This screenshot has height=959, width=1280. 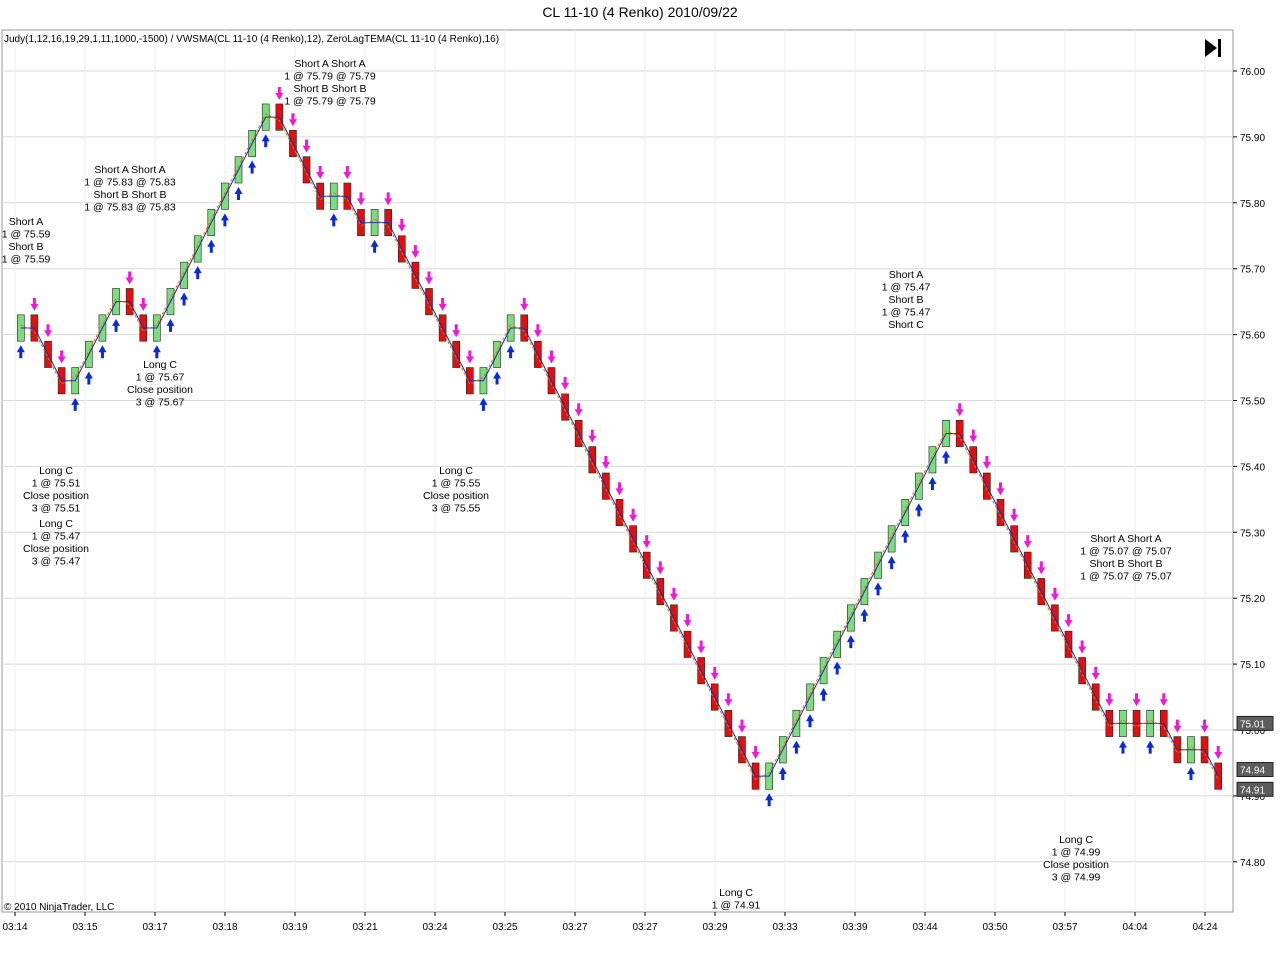 I want to click on skip-to-end-icon, so click(x=1213, y=48).